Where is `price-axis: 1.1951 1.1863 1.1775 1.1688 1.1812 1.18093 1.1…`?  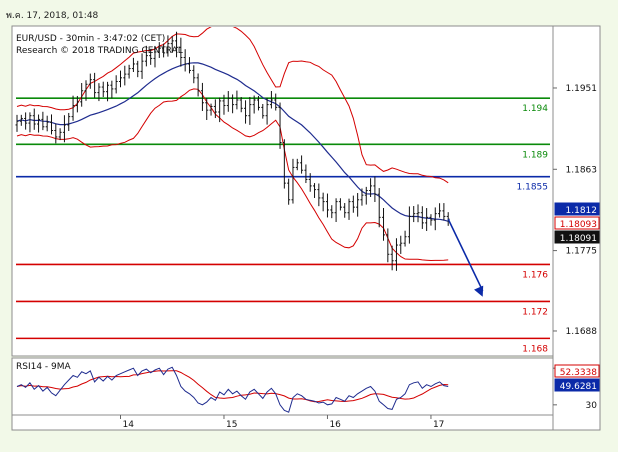 price-axis: 1.1951 1.1863 1.1775 1.1688 1.1812 1.18093 1.1… is located at coordinates (576, 210).